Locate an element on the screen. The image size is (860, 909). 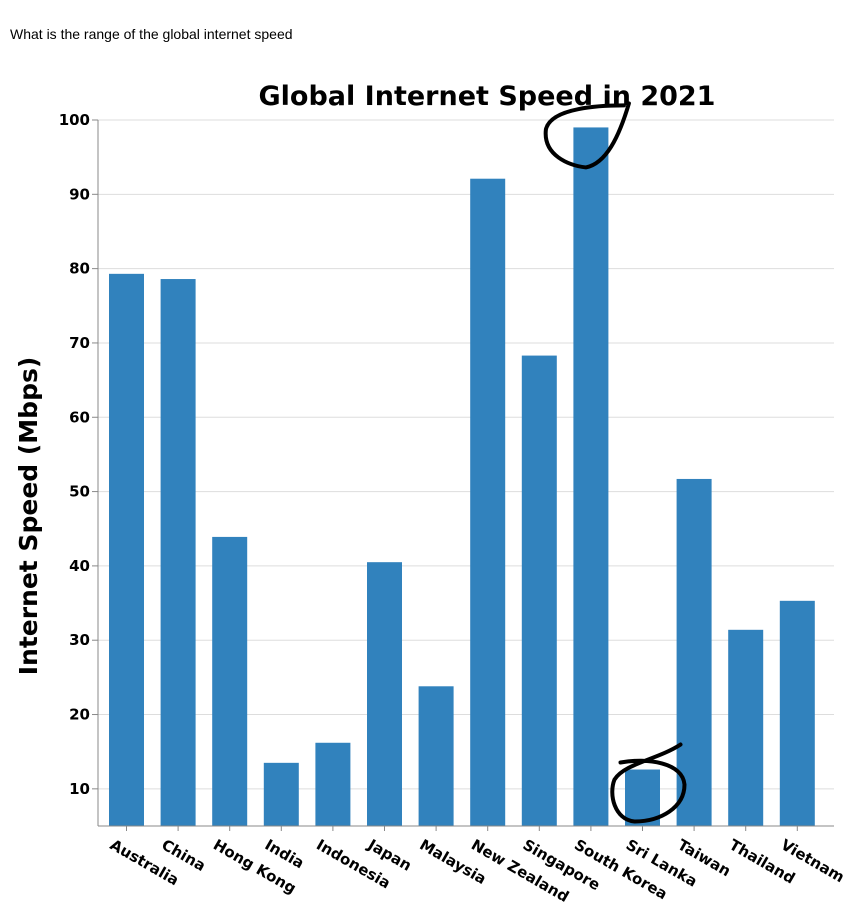
bar-new-zealand is located at coordinates (488, 502).